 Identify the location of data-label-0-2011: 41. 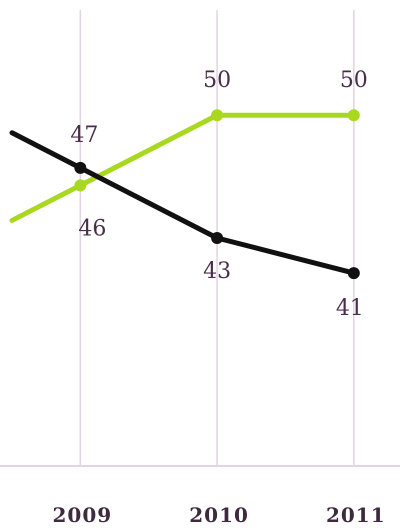
(350, 308).